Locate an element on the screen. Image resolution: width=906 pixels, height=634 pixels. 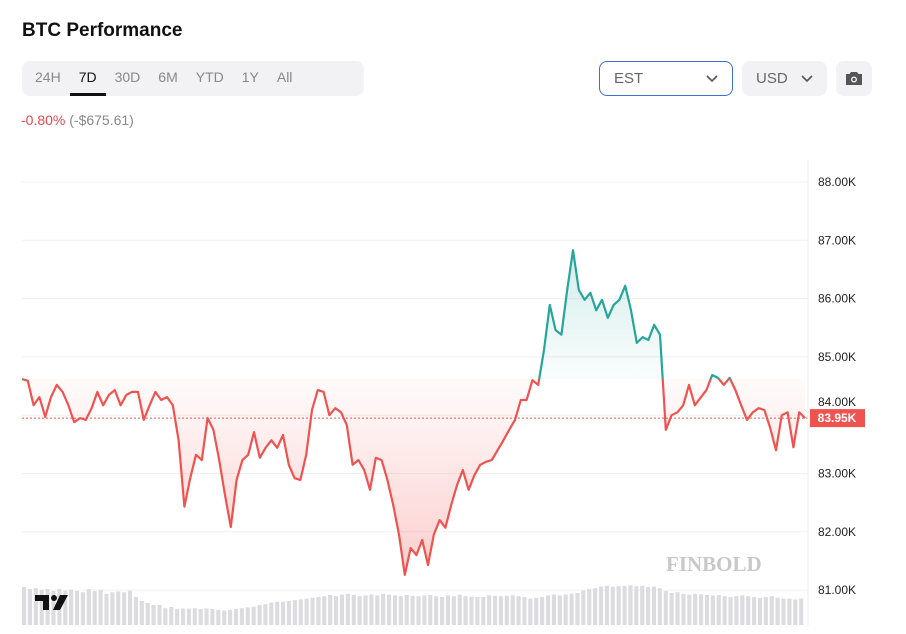
tab-all: All is located at coordinates (284, 77).